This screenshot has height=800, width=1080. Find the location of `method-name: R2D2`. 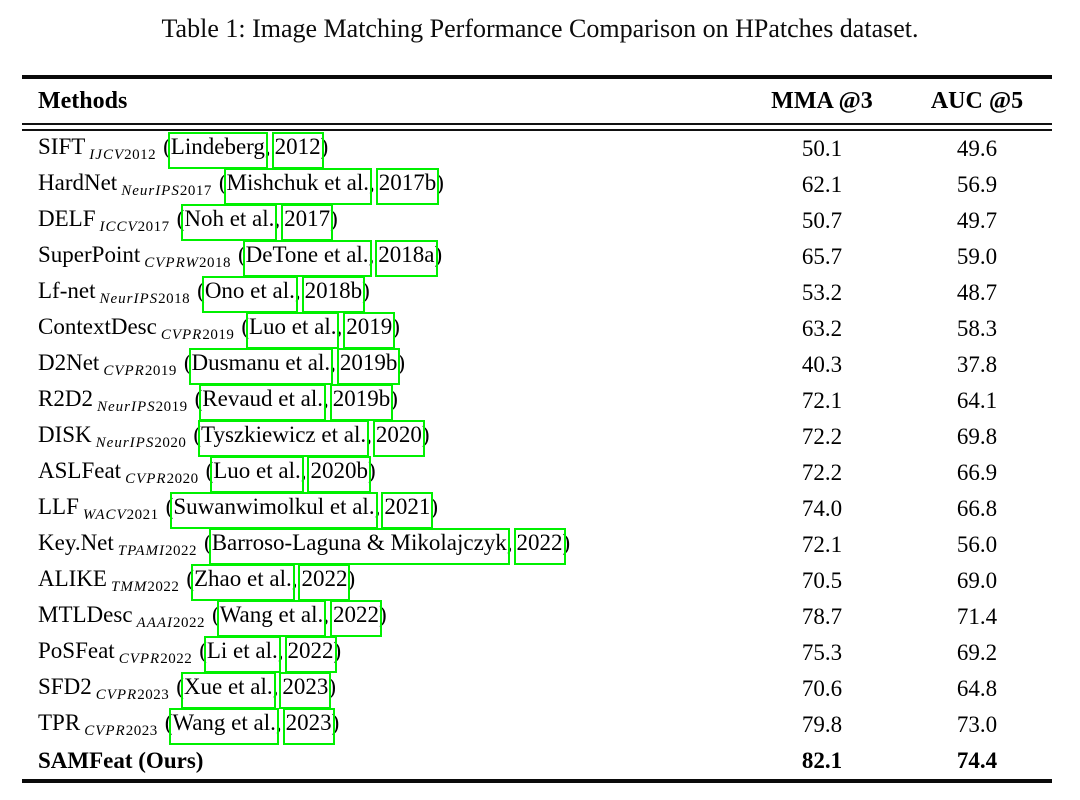

method-name: R2D2 is located at coordinates (65, 398).